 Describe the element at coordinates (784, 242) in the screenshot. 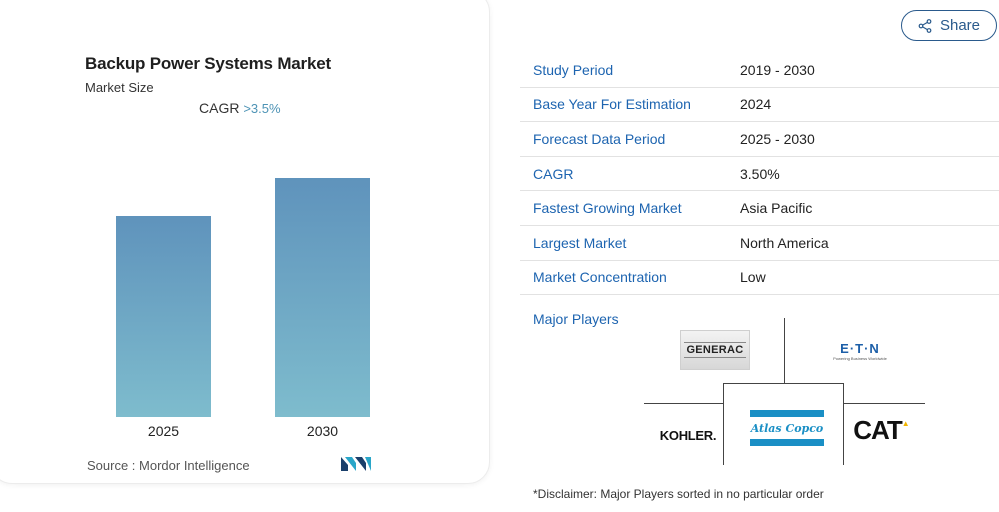

I see `info-value: North America` at that location.